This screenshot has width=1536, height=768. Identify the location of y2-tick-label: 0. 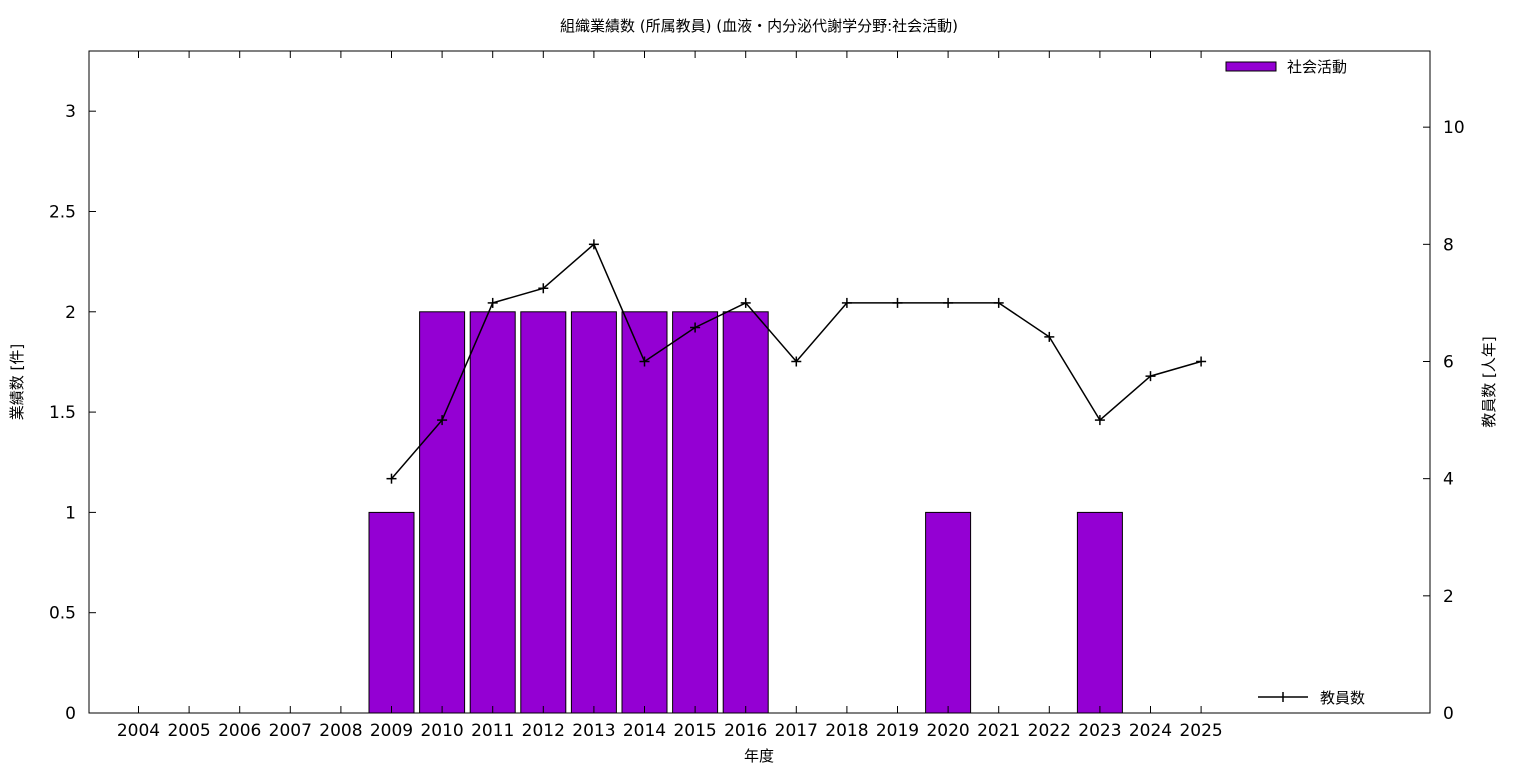
(1448, 714).